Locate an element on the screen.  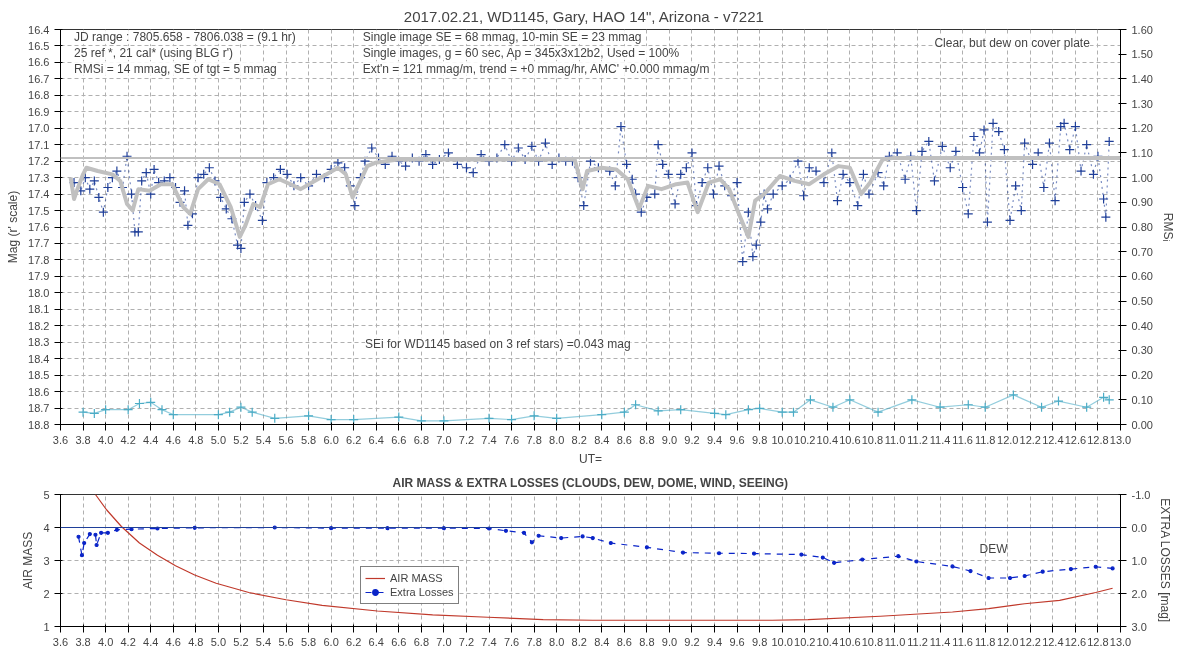
x-tick-label: 5.2 is located at coordinates (241, 641).